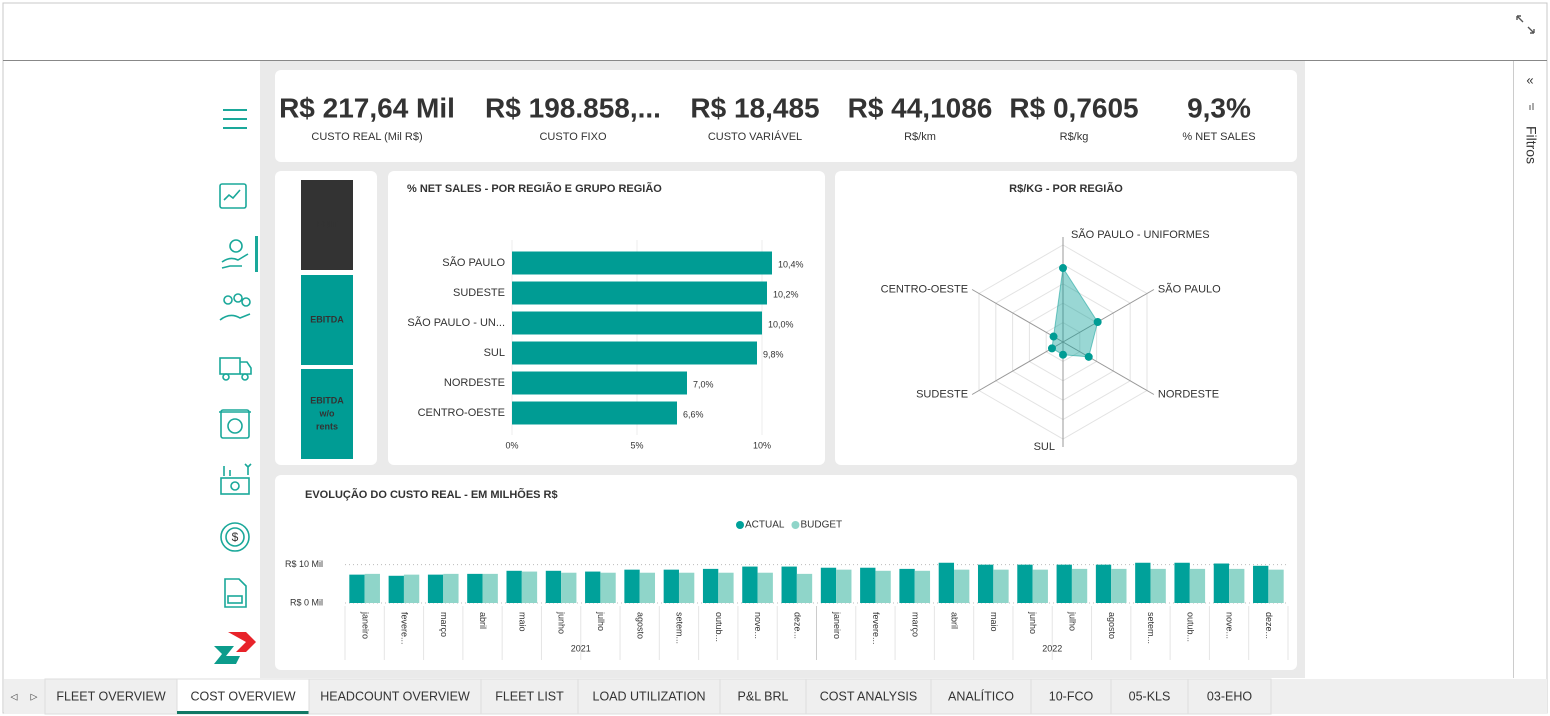  I want to click on data-label: 10,2%, so click(786, 294).